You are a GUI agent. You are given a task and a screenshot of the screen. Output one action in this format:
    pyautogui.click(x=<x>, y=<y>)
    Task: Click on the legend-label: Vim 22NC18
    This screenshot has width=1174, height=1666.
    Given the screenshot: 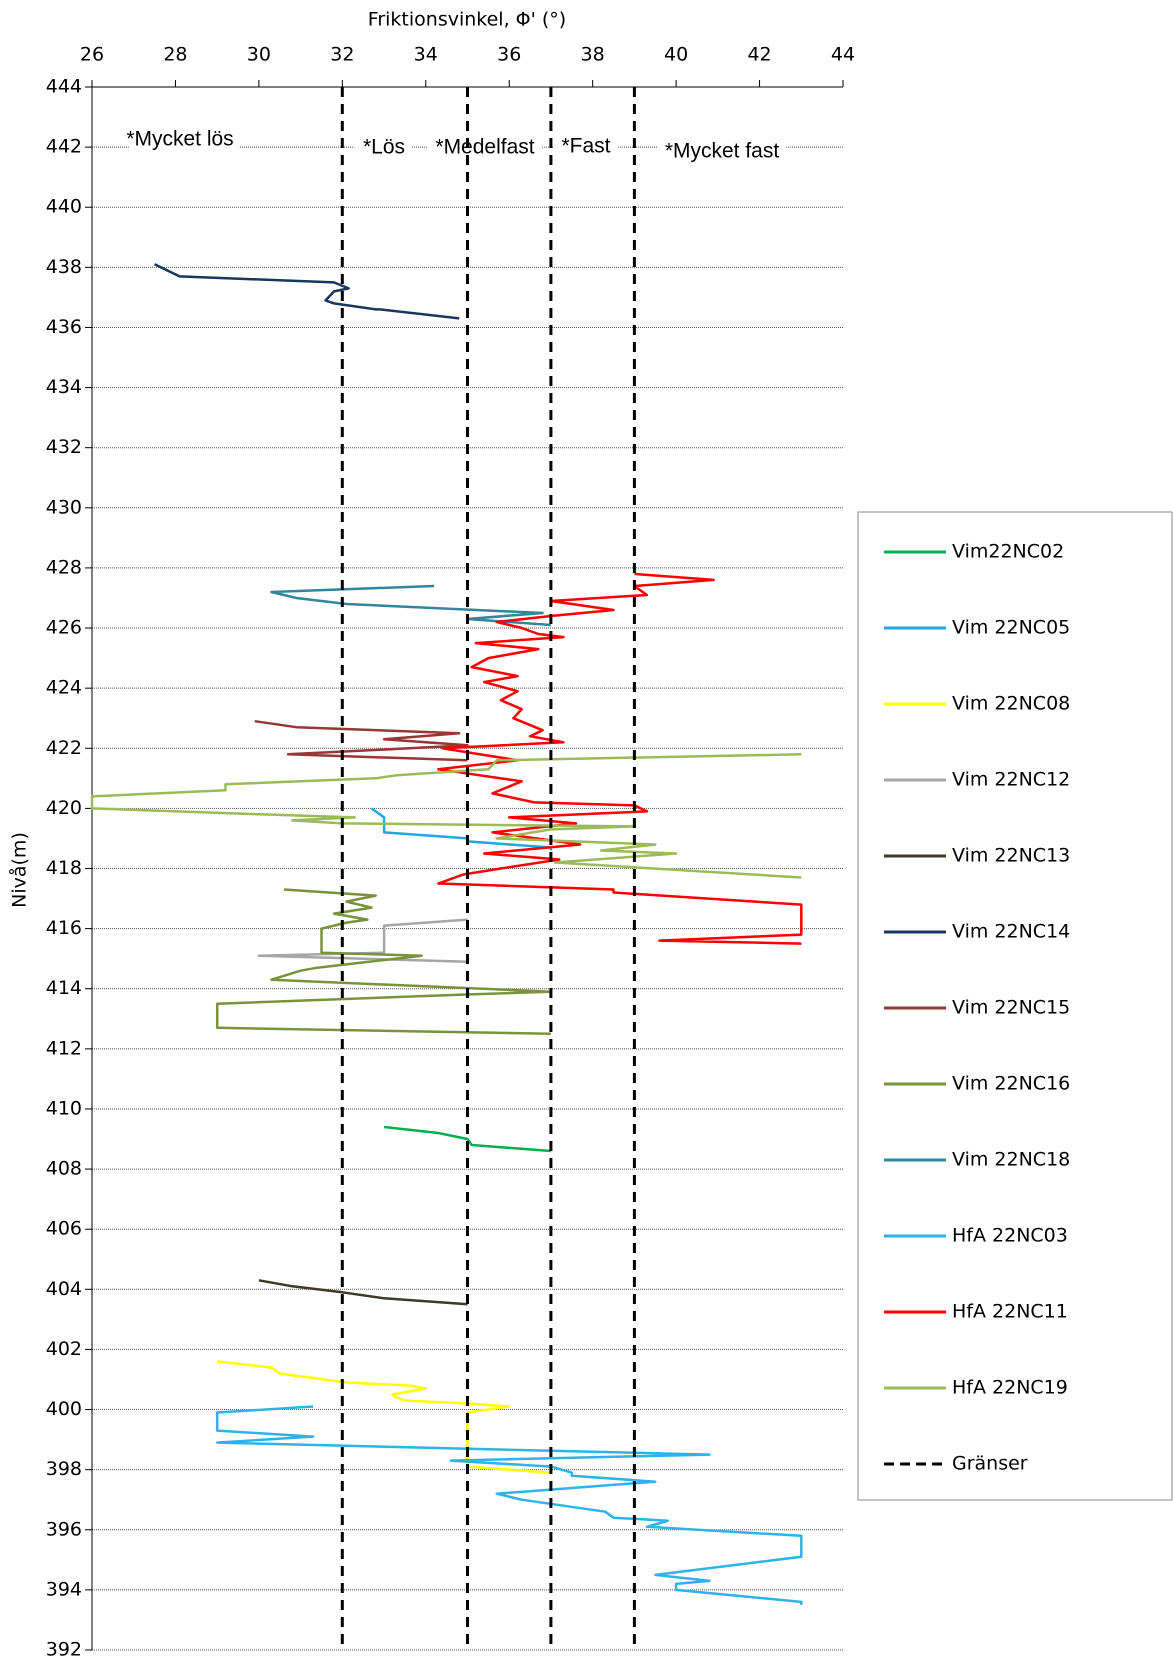 What is the action you would take?
    pyautogui.click(x=1011, y=1160)
    